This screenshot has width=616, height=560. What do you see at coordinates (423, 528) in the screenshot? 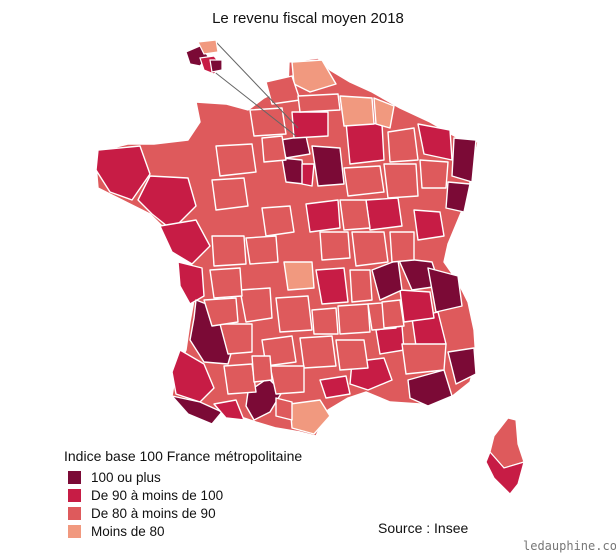
I see `source-label: Source : Insee` at bounding box center [423, 528].